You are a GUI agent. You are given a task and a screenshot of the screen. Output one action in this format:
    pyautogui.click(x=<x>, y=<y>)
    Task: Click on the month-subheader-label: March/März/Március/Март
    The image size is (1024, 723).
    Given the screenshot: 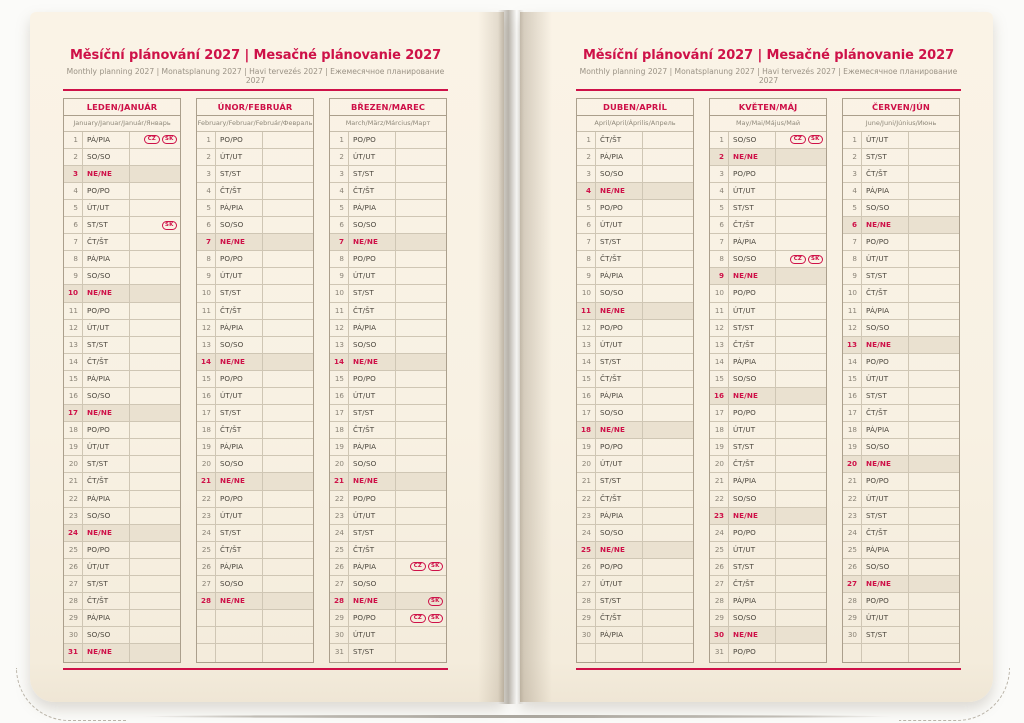 What is the action you would take?
    pyautogui.click(x=388, y=124)
    